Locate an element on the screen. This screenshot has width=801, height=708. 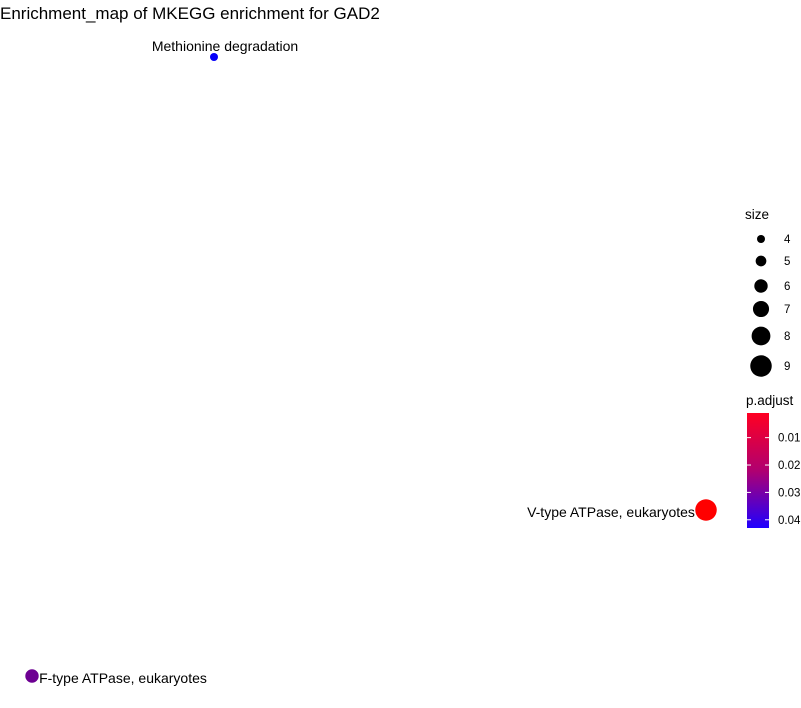
colorbar-tick-label: 0.03 is located at coordinates (789, 493).